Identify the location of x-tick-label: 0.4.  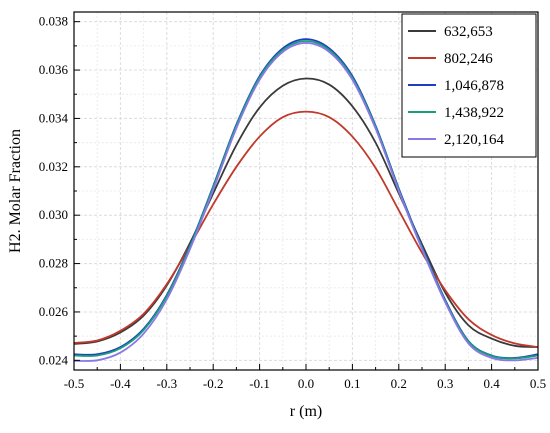
(491, 383).